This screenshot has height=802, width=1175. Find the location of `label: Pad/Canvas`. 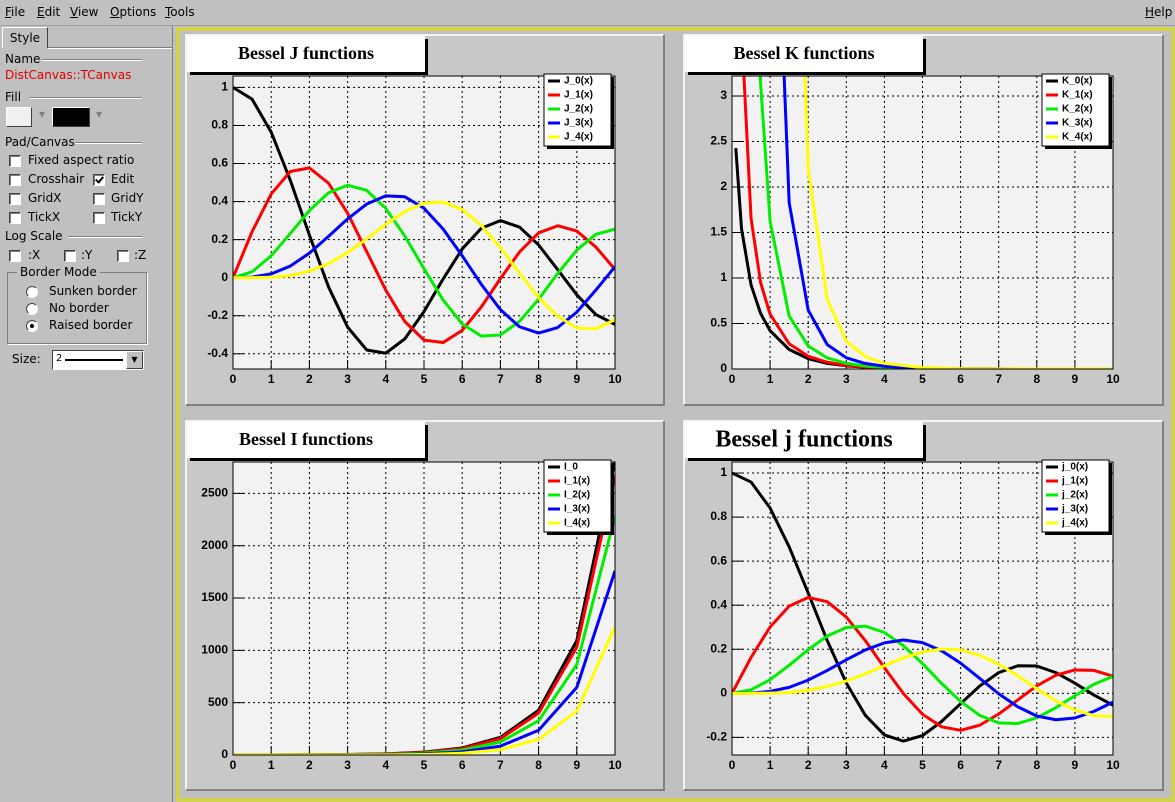

label: Pad/Canvas is located at coordinates (40, 142).